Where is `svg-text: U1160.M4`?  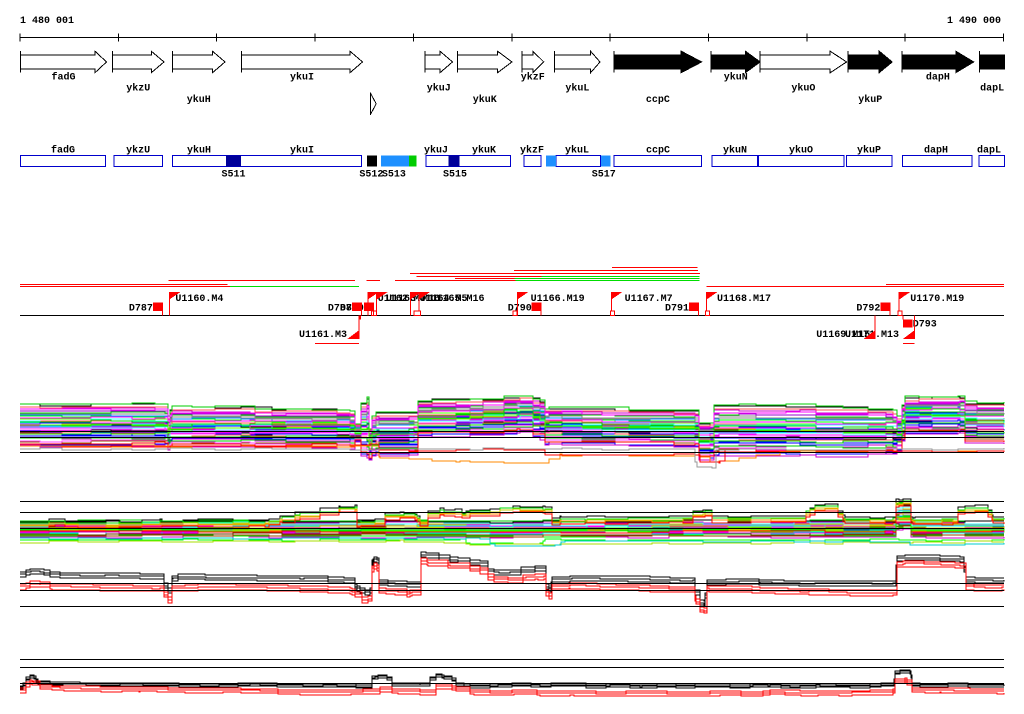 svg-text: U1160.M4 is located at coordinates (199, 299).